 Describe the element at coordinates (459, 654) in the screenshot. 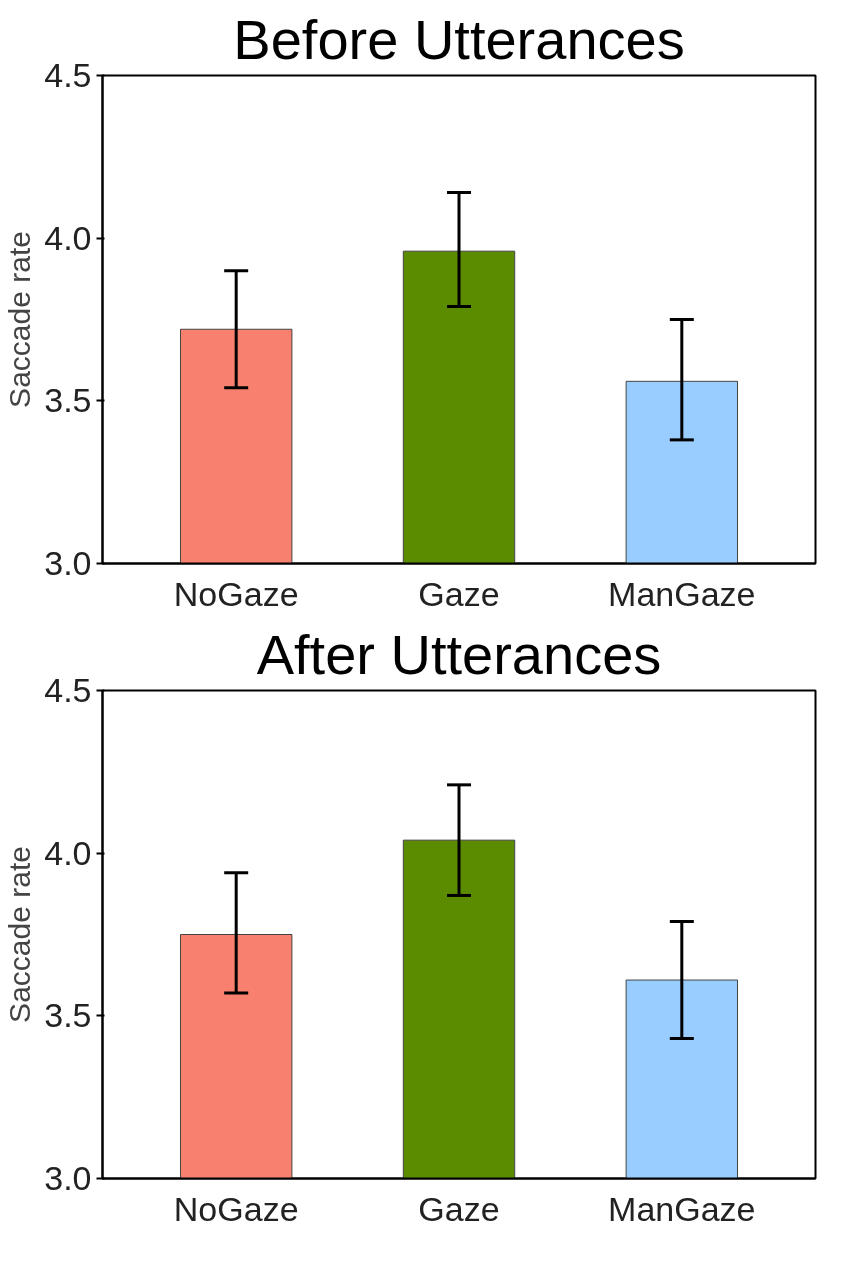

I see `chart-title: After Utterances` at that location.